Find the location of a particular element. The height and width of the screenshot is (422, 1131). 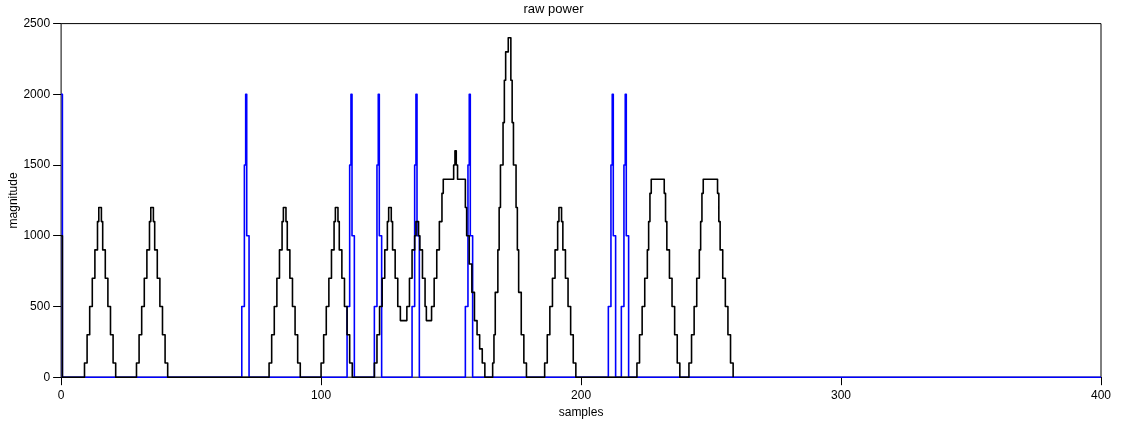

y-tick-label: 0 is located at coordinates (47, 376).